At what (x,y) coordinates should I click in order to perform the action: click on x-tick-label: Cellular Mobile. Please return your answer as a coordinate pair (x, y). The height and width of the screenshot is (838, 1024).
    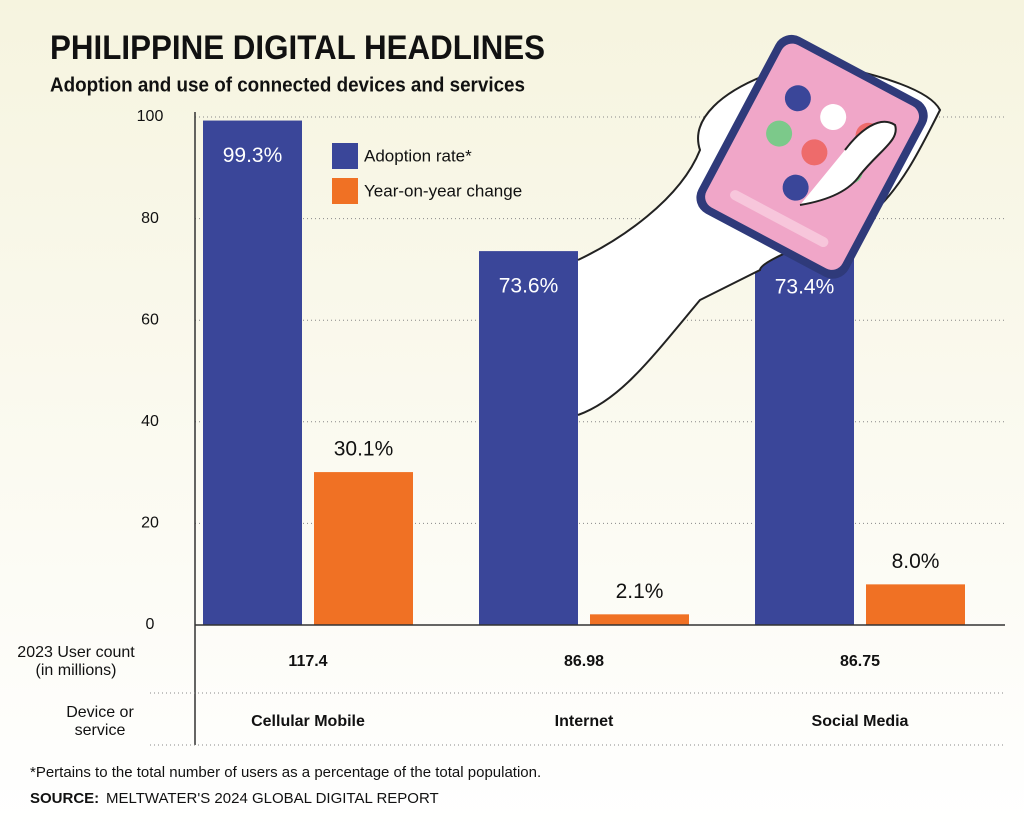
    Looking at the image, I should click on (308, 721).